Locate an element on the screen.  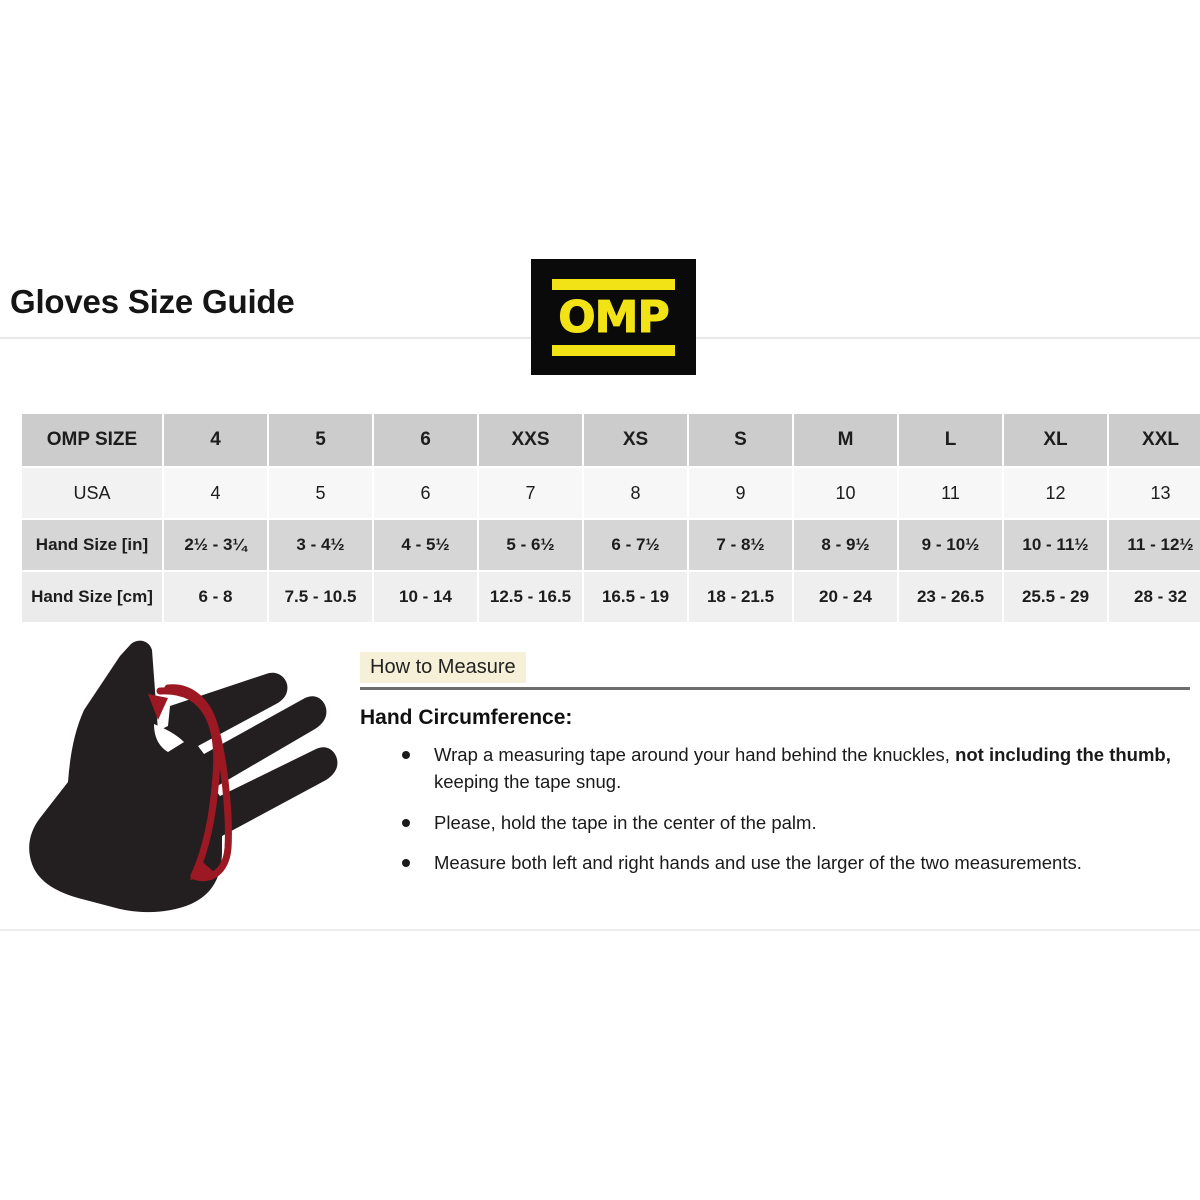
cell-cm-8: 23 - 26.5 is located at coordinates (950, 597).